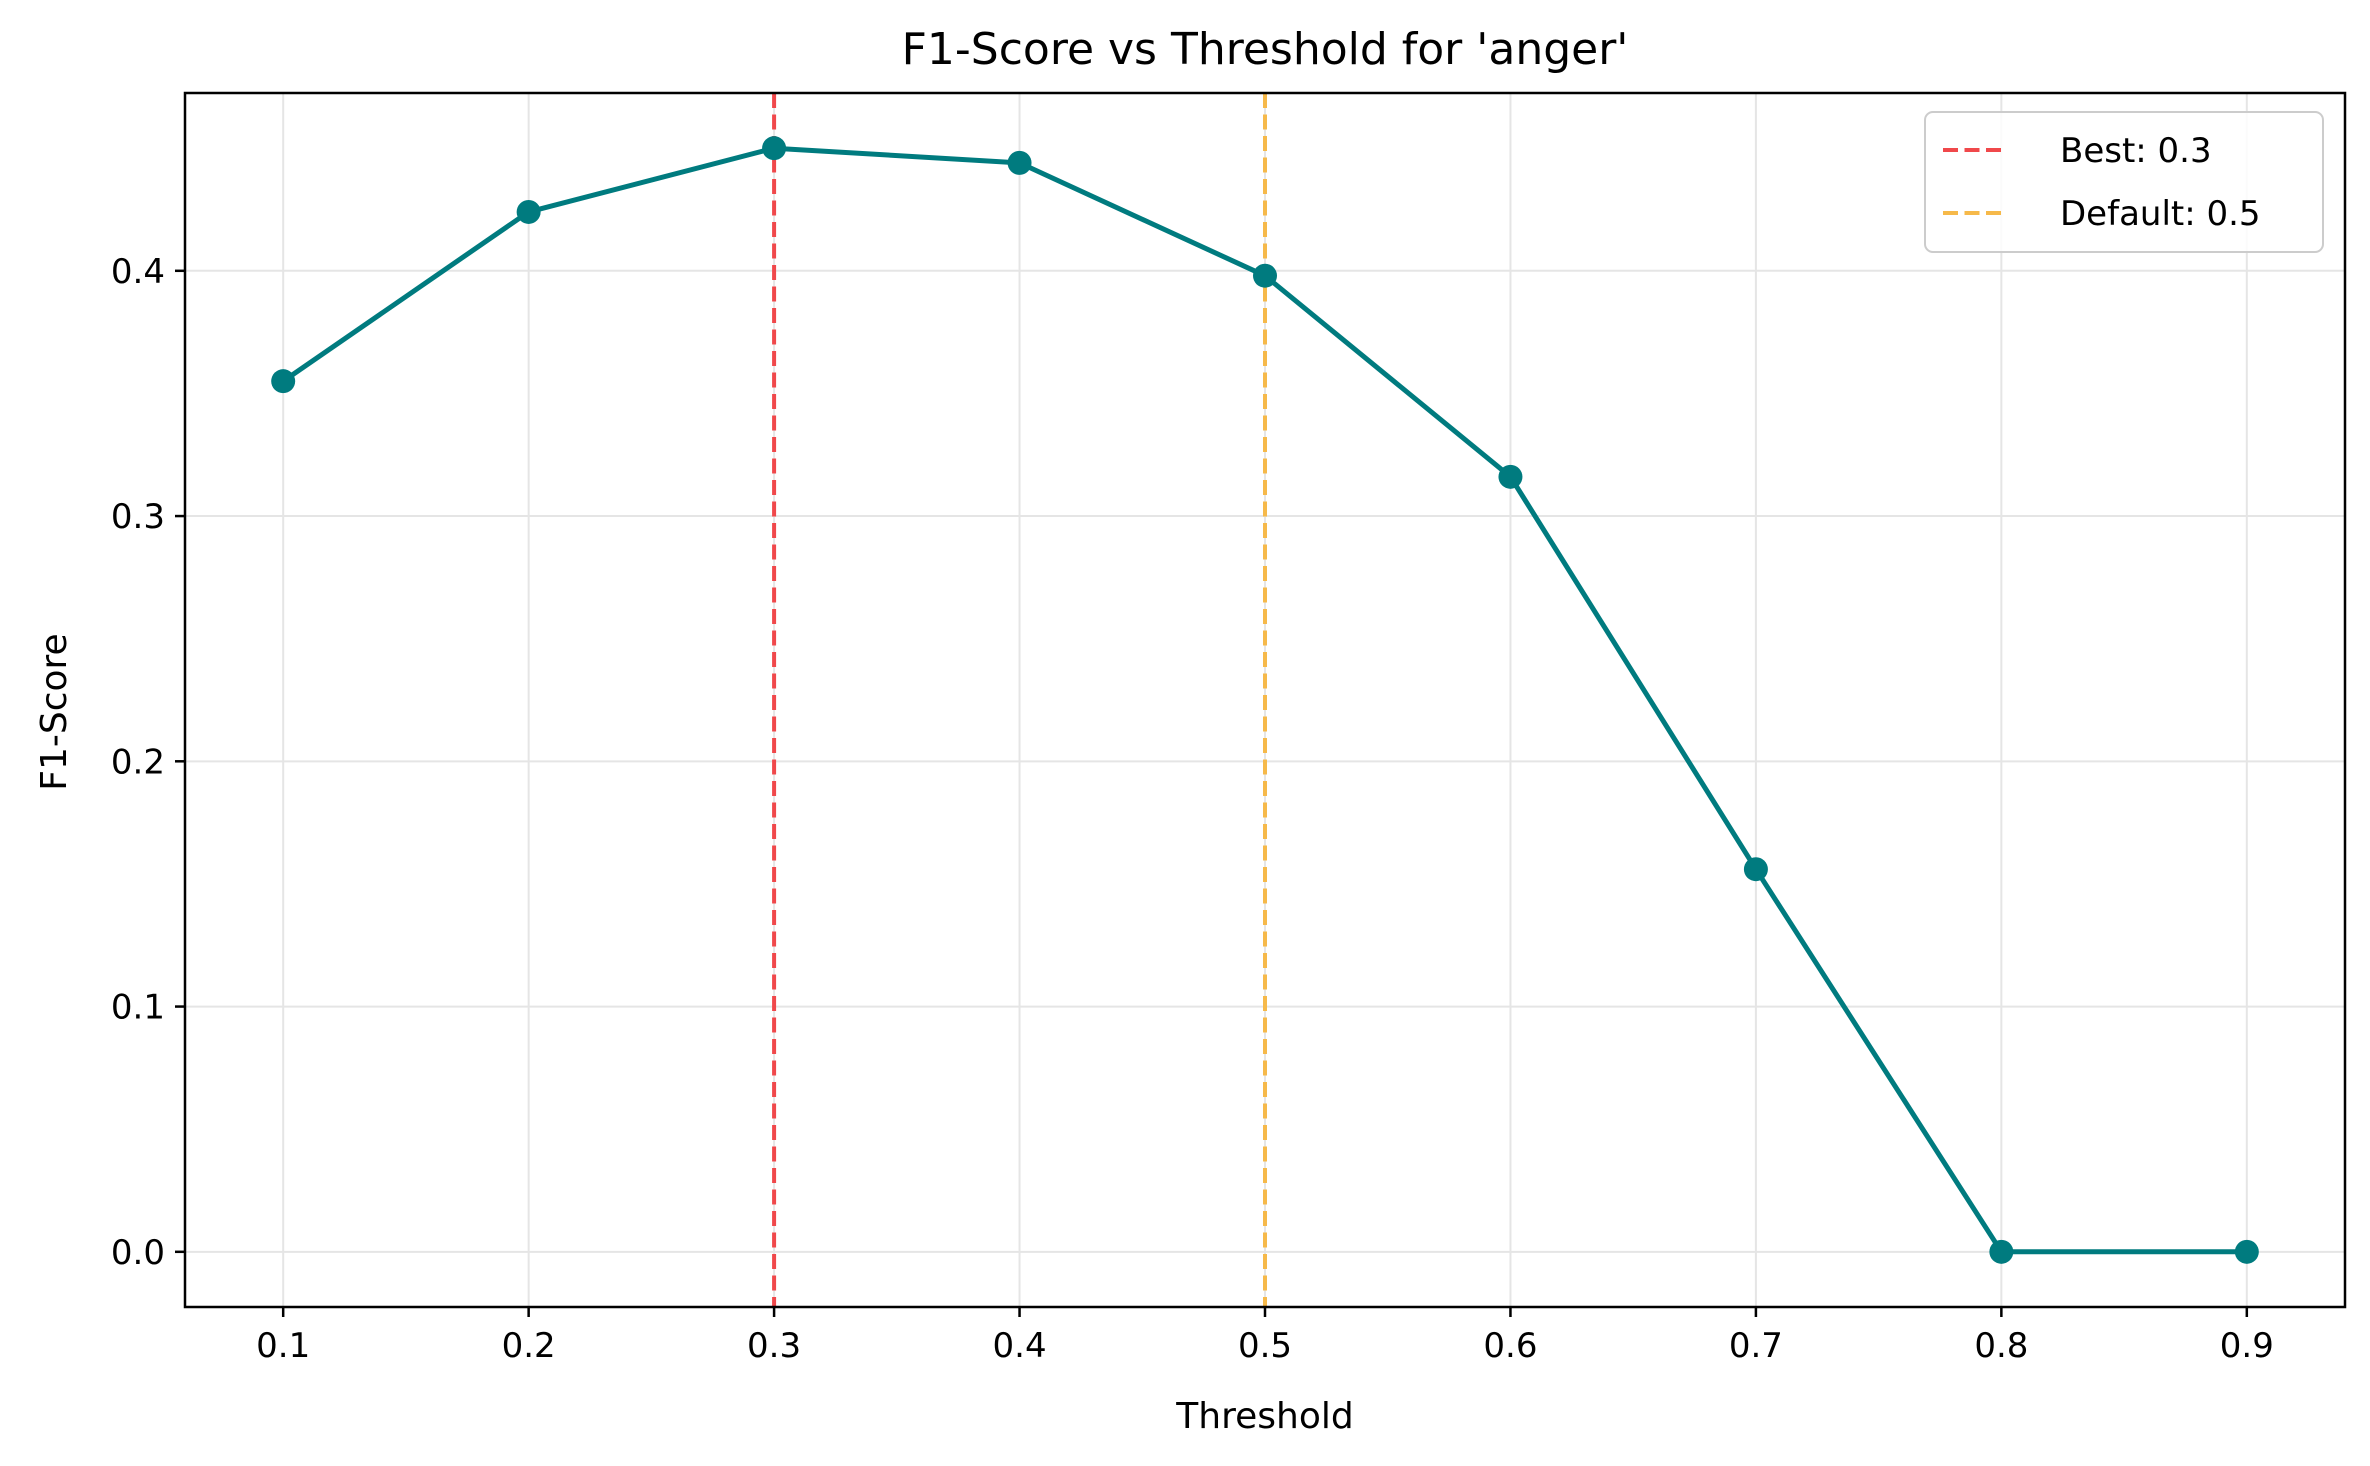 The width and height of the screenshot is (2370, 1466). I want to click on legend-box, so click(2124, 182).